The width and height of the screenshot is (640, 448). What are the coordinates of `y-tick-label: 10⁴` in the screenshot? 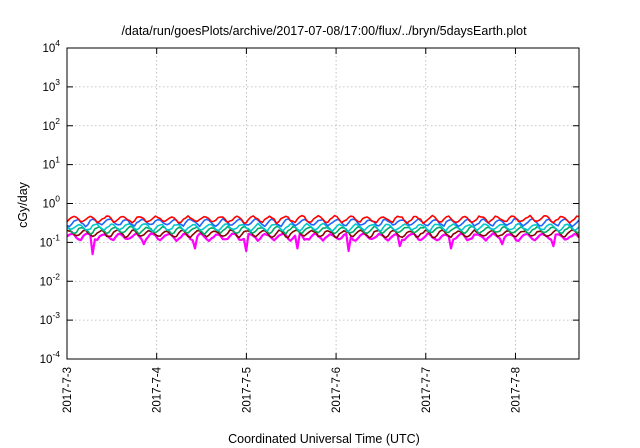 It's located at (51, 46).